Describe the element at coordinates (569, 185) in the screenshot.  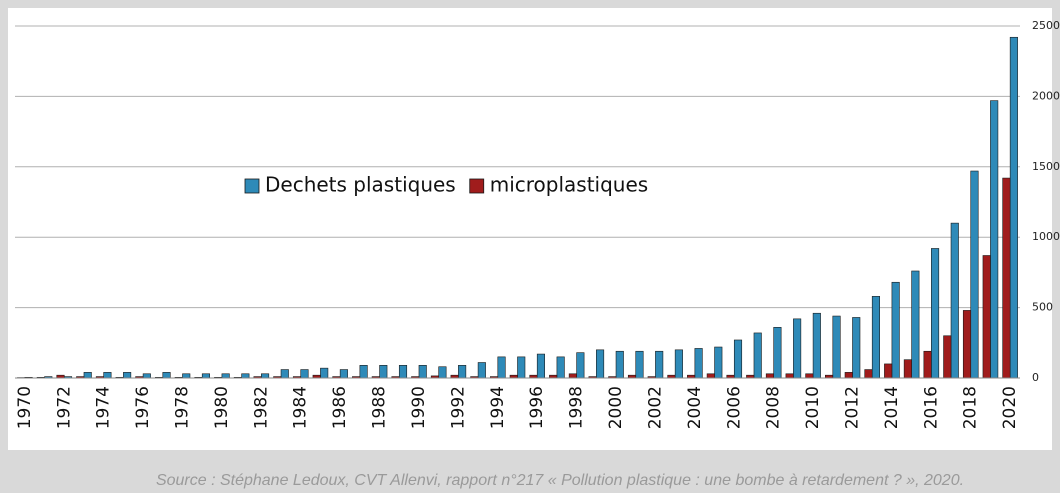
I see `legend-label: microplastiques` at that location.